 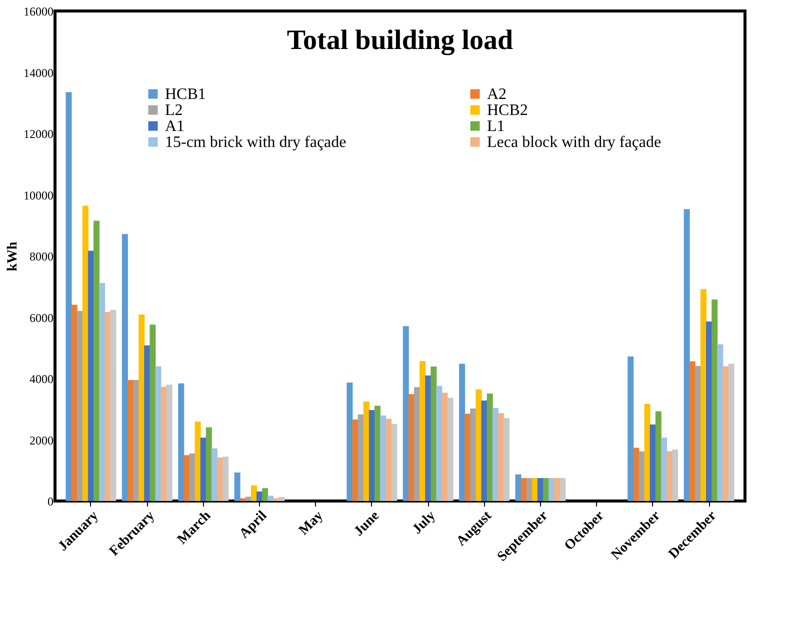 What do you see at coordinates (13, 257) in the screenshot?
I see `y-axis-title: kWh` at bounding box center [13, 257].